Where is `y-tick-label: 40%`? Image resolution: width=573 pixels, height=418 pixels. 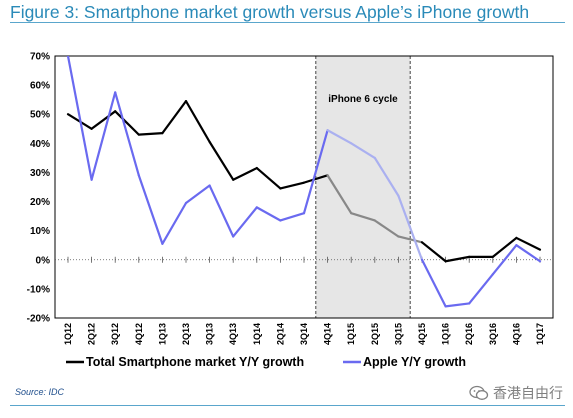 y-tick-label: 40% is located at coordinates (40, 144).